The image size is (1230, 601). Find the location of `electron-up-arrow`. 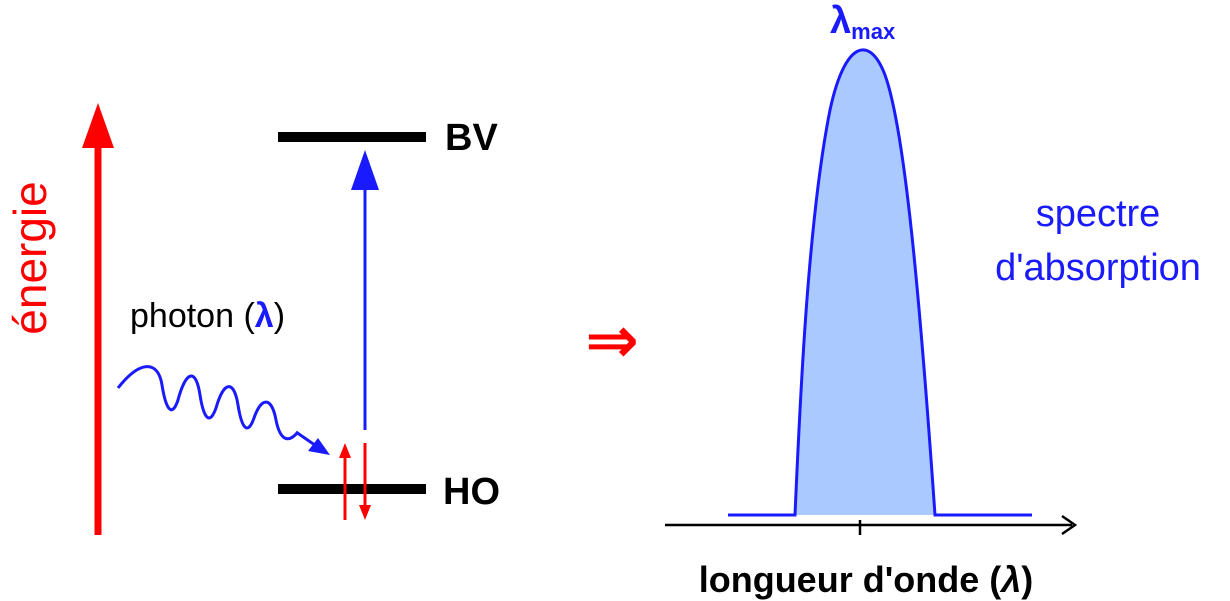

electron-up-arrow is located at coordinates (345, 481).